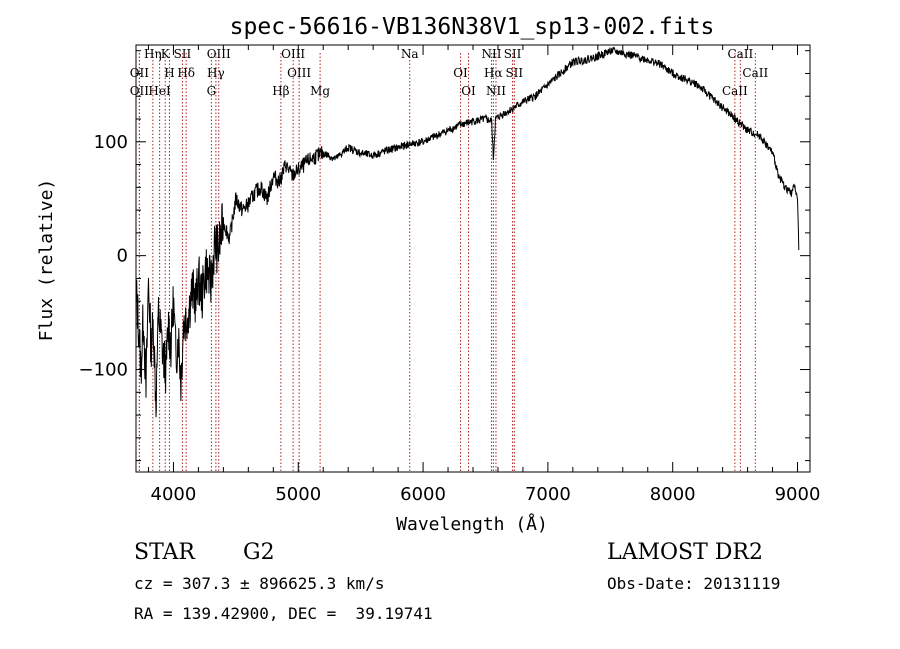  What do you see at coordinates (548, 494) in the screenshot?
I see `x-tick-label: 7000` at bounding box center [548, 494].